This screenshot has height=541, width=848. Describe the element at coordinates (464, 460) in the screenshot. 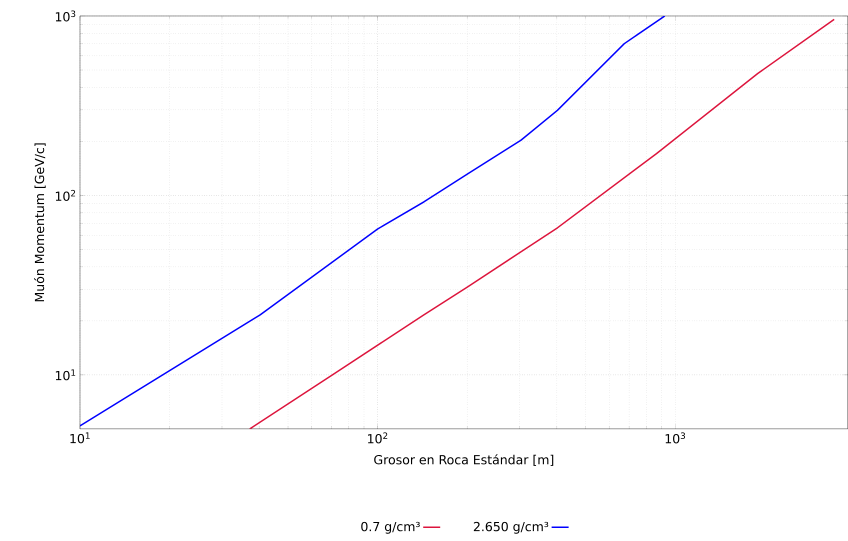

I see `x-axis-title: Grosor en Roca Estándar [m]` at that location.